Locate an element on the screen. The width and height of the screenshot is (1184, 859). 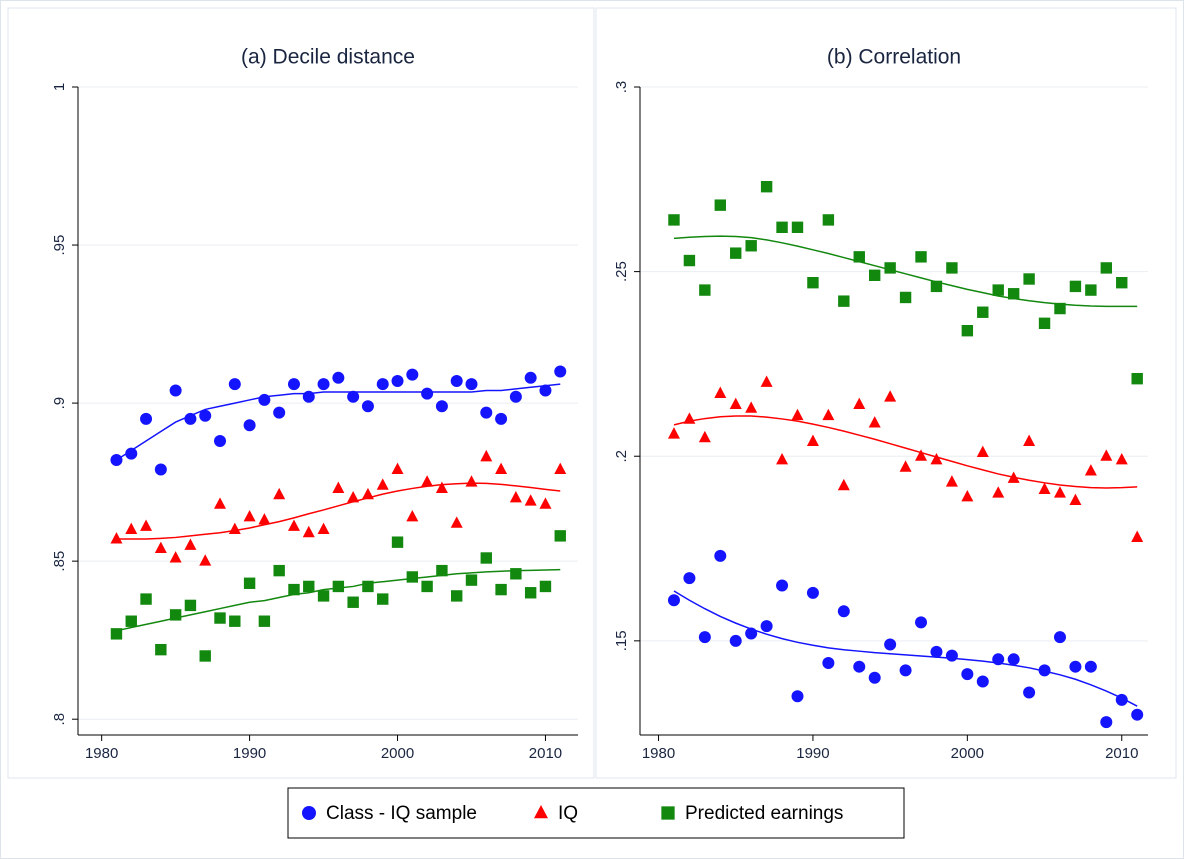
legend-marker is located at coordinates (668, 813).